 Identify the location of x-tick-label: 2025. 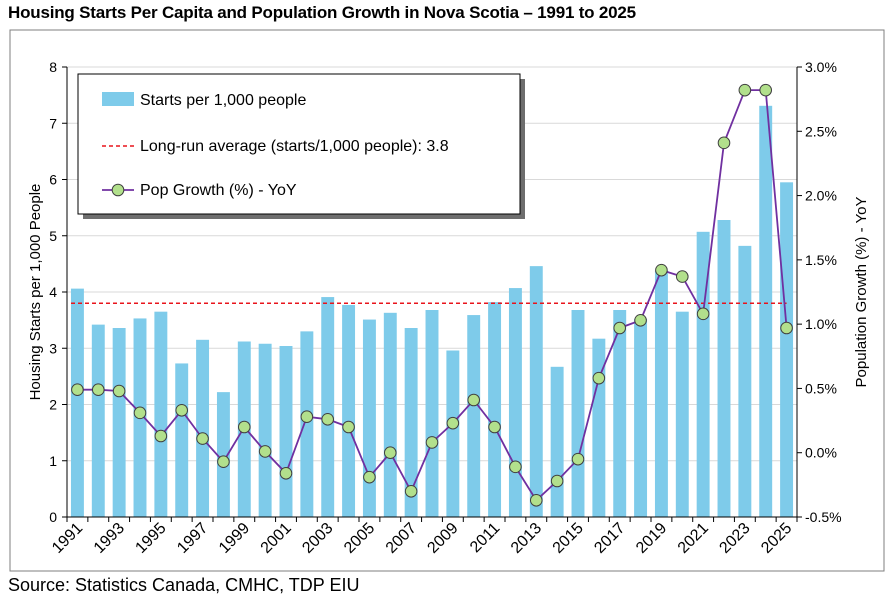
(776, 538).